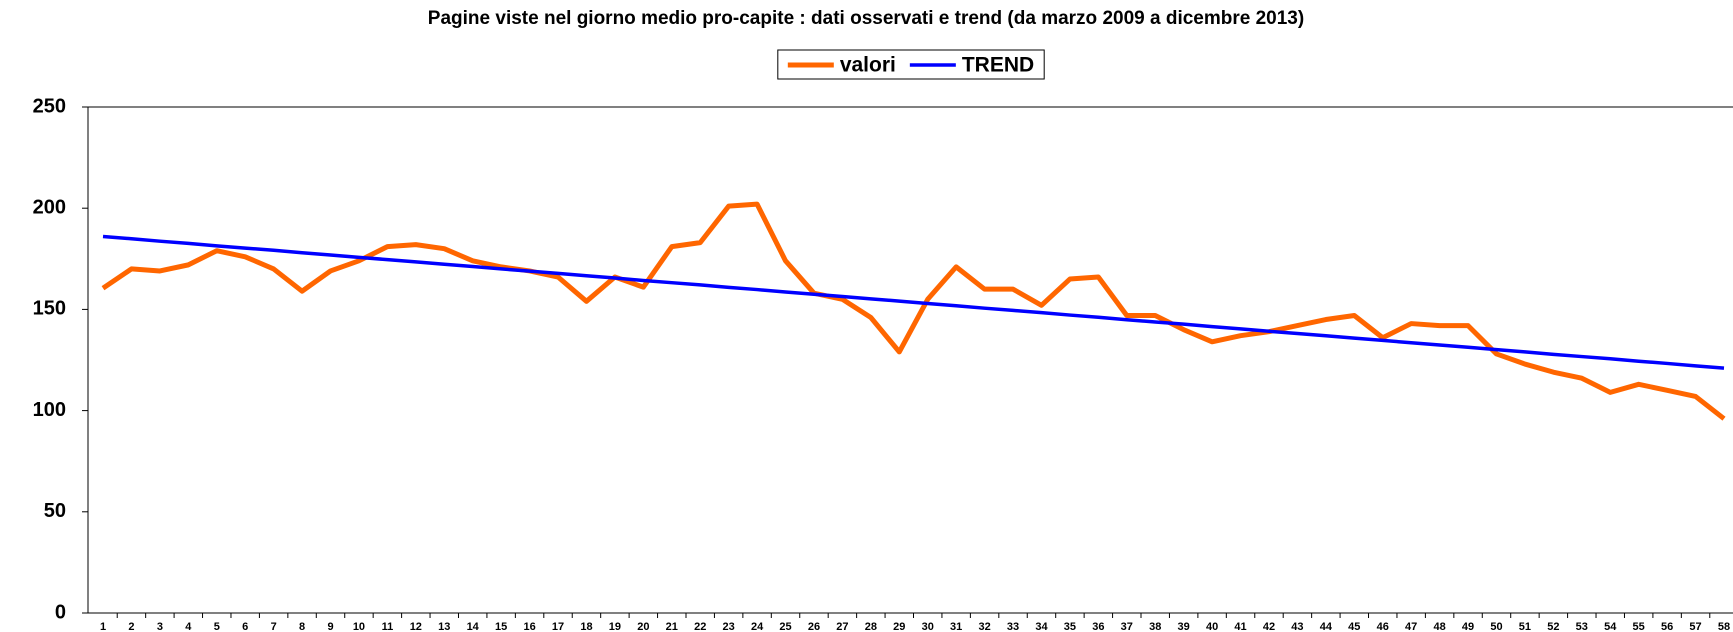 This screenshot has height=632, width=1733. Describe the element at coordinates (49, 309) in the screenshot. I see `y-tick-label: 150` at that location.